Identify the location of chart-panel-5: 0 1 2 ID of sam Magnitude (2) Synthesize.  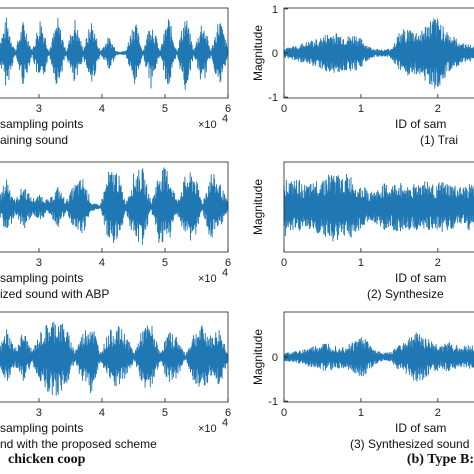
(362, 231).